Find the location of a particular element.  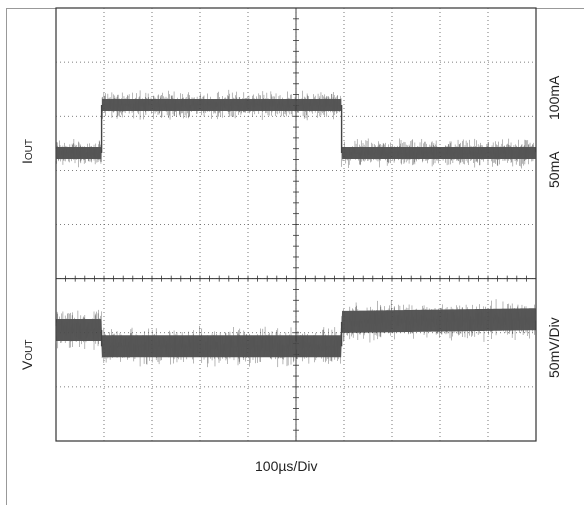

figure-frame-left is located at coordinates (6, 256).